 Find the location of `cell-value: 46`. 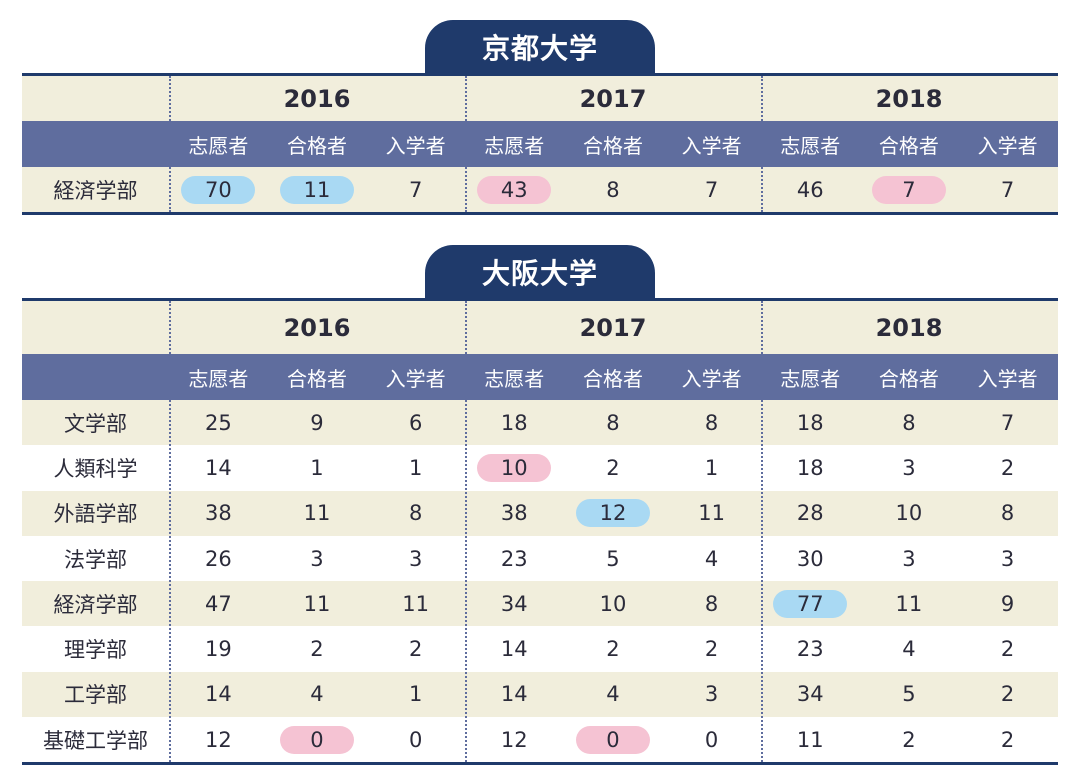

cell-value: 46 is located at coordinates (810, 189).